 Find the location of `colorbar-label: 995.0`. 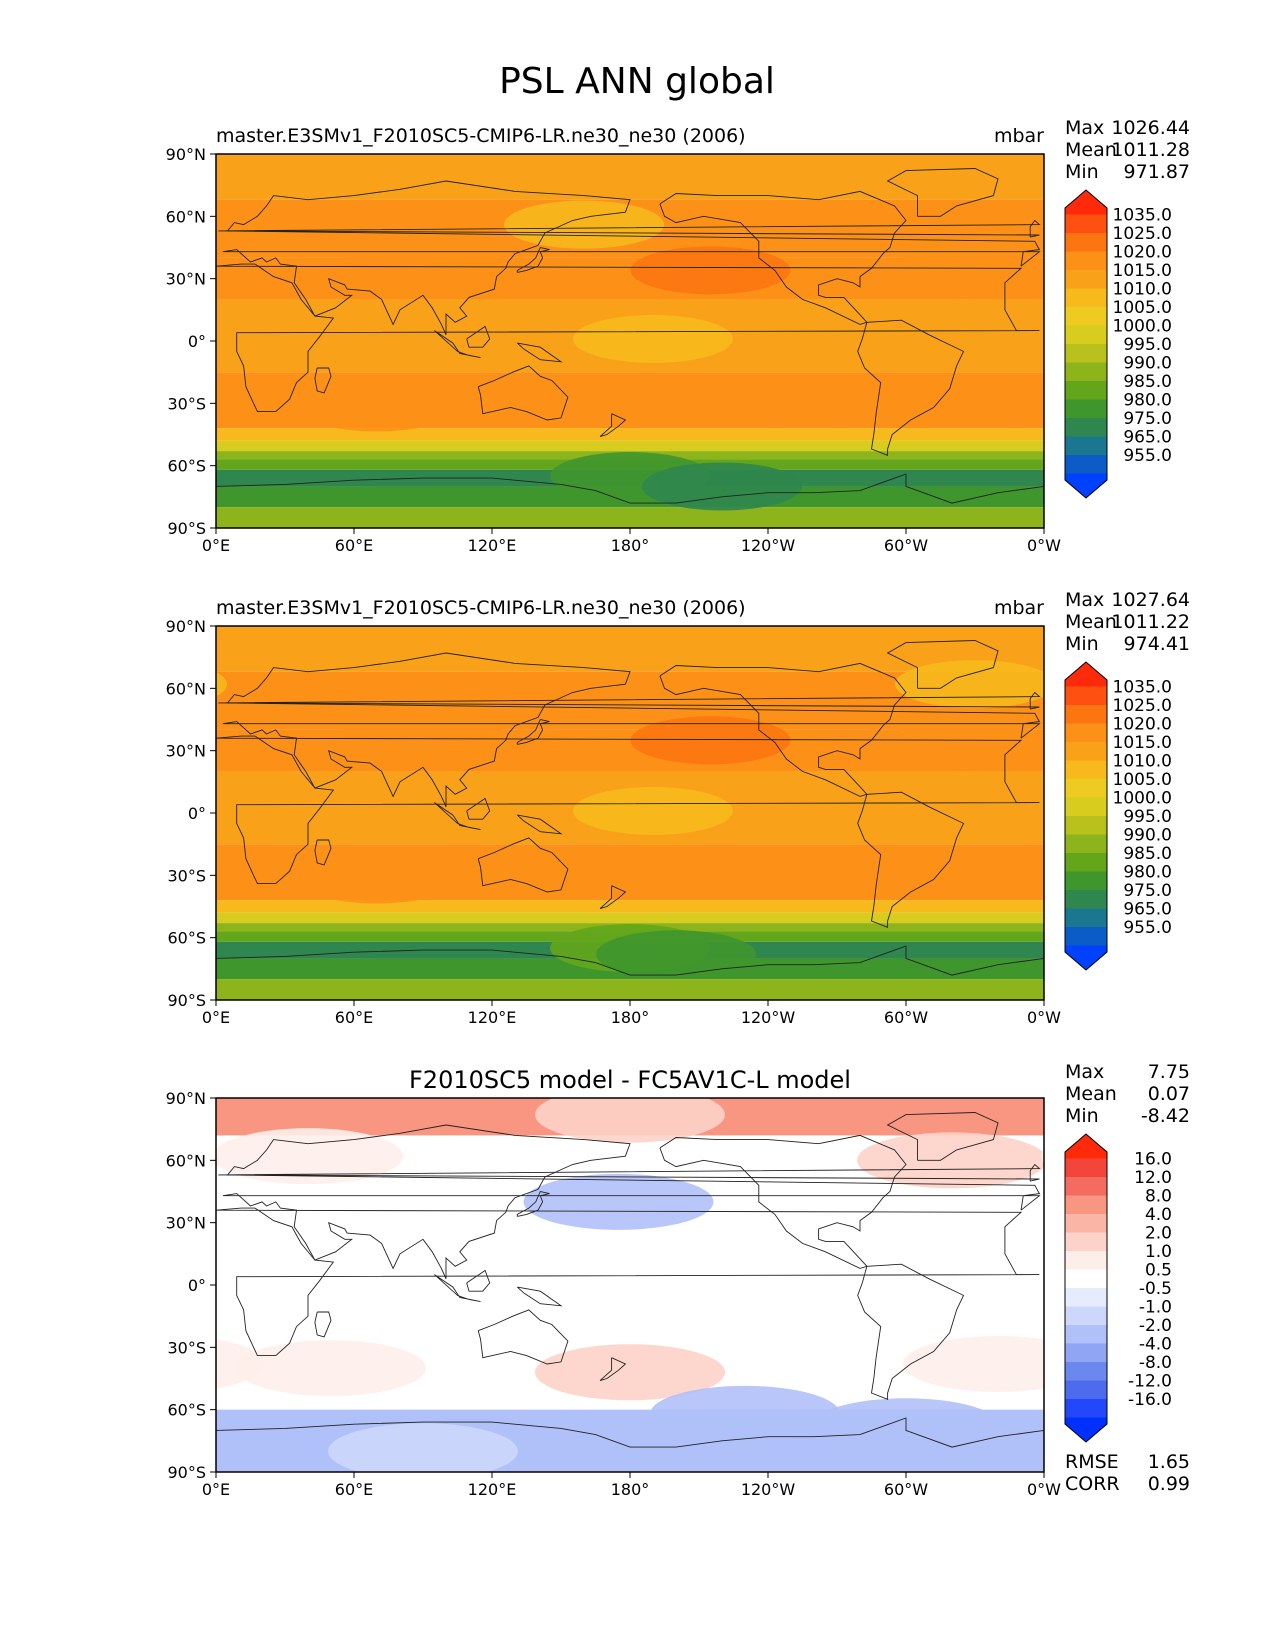

colorbar-label: 995.0 is located at coordinates (1147, 345).